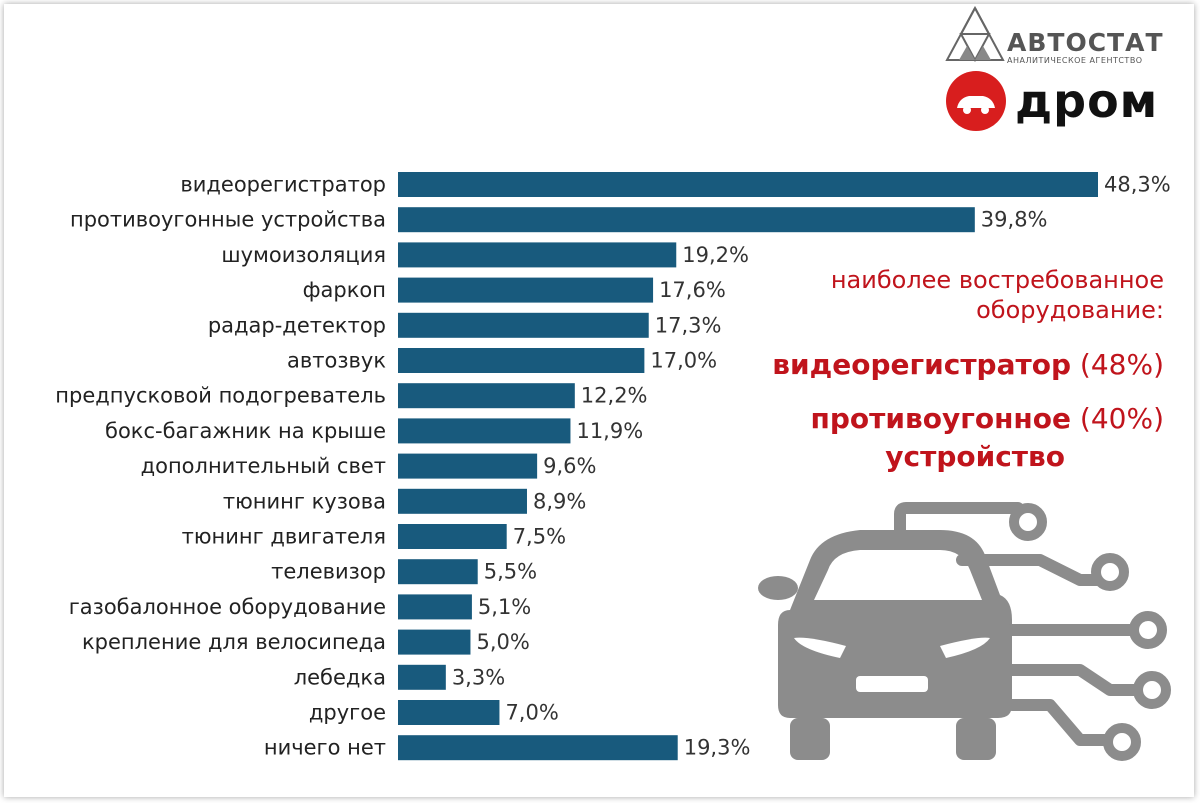  What do you see at coordinates (502, 642) in the screenshot?
I see `value-label-13: 5,0%` at bounding box center [502, 642].